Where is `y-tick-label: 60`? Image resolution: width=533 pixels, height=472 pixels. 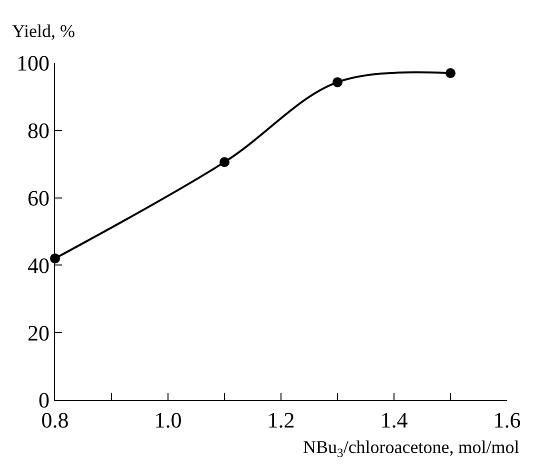 y-tick-label: 60 is located at coordinates (39, 198).